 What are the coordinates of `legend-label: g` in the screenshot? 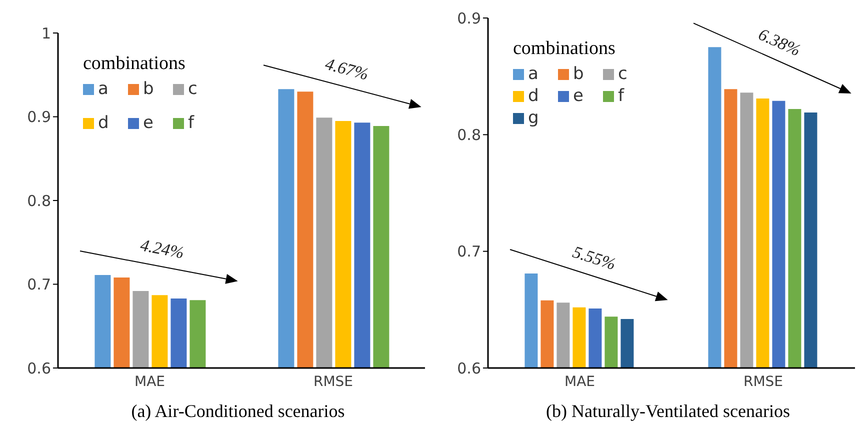 It's located at (533, 118).